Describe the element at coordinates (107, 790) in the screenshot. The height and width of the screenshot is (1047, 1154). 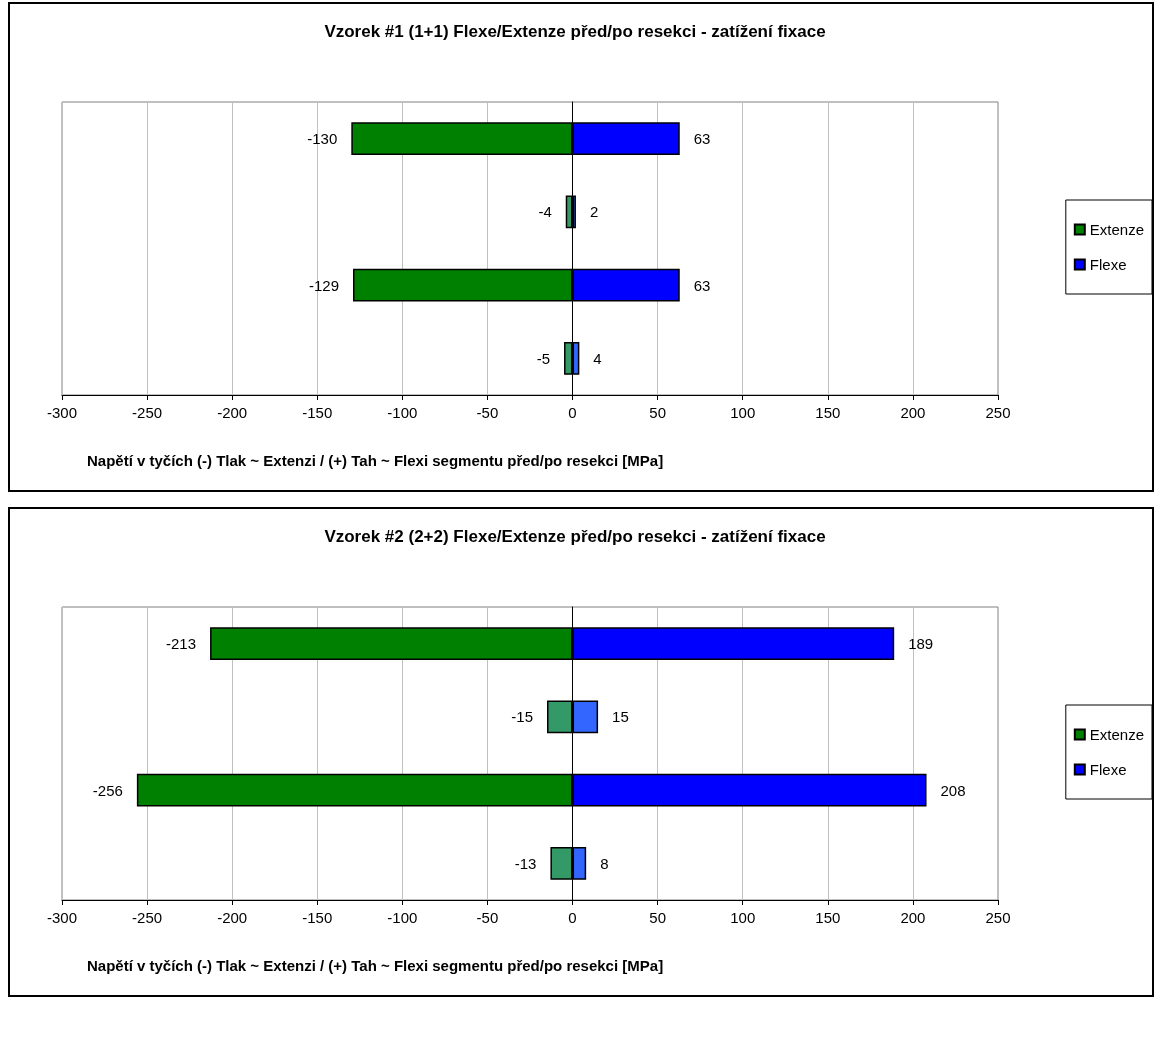
I see `data-label: -256` at that location.